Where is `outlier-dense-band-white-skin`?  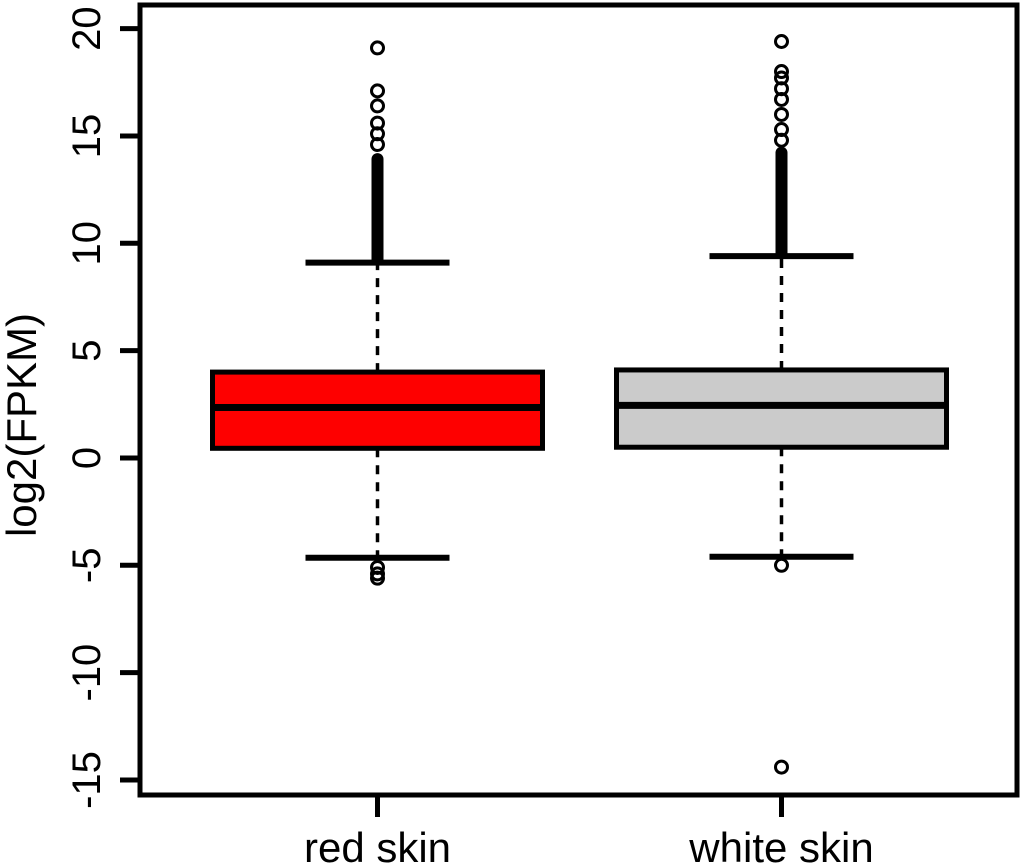 outlier-dense-band-white-skin is located at coordinates (781, 203).